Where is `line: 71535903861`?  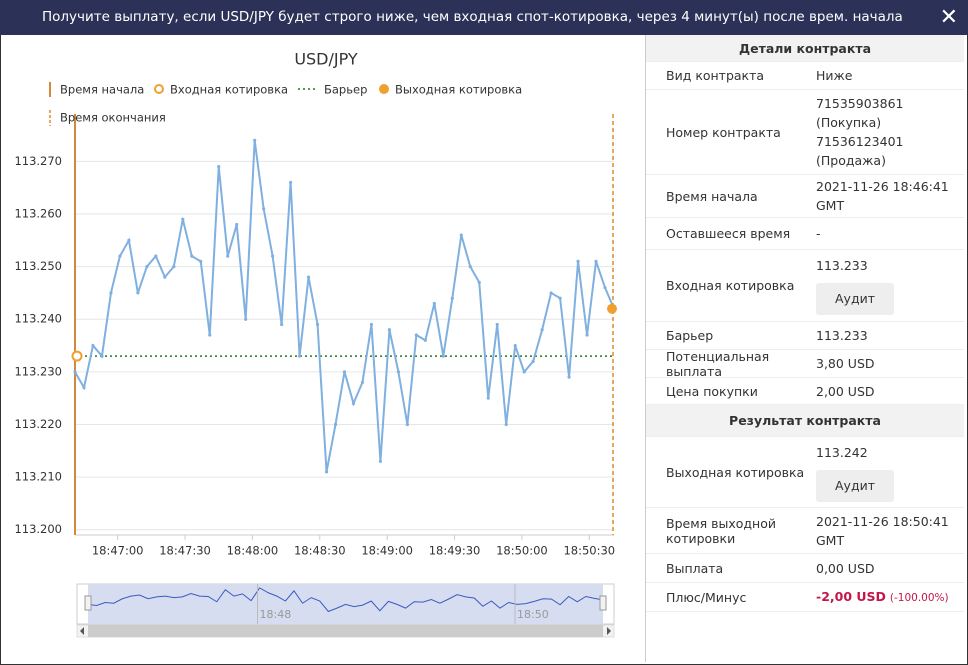
line: 71535903861 is located at coordinates (860, 103).